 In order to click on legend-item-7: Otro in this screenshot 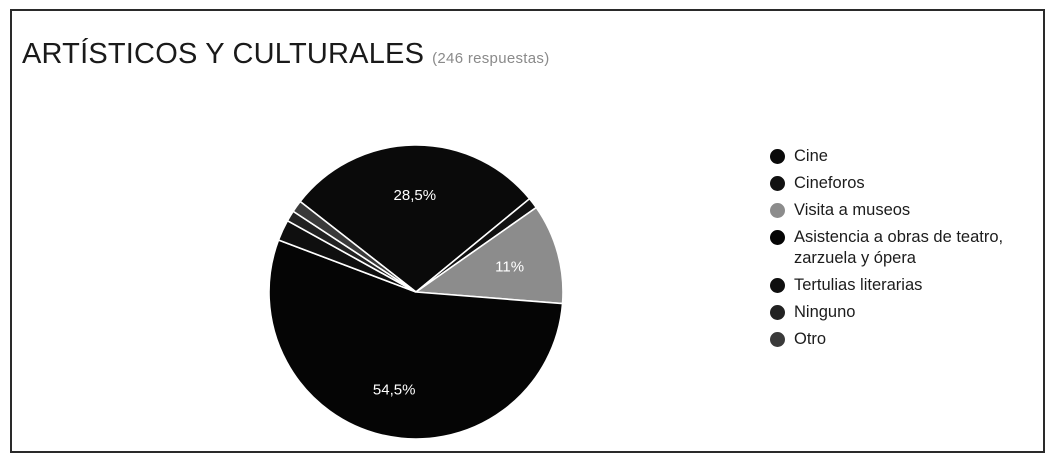, I will do `click(905, 339)`.